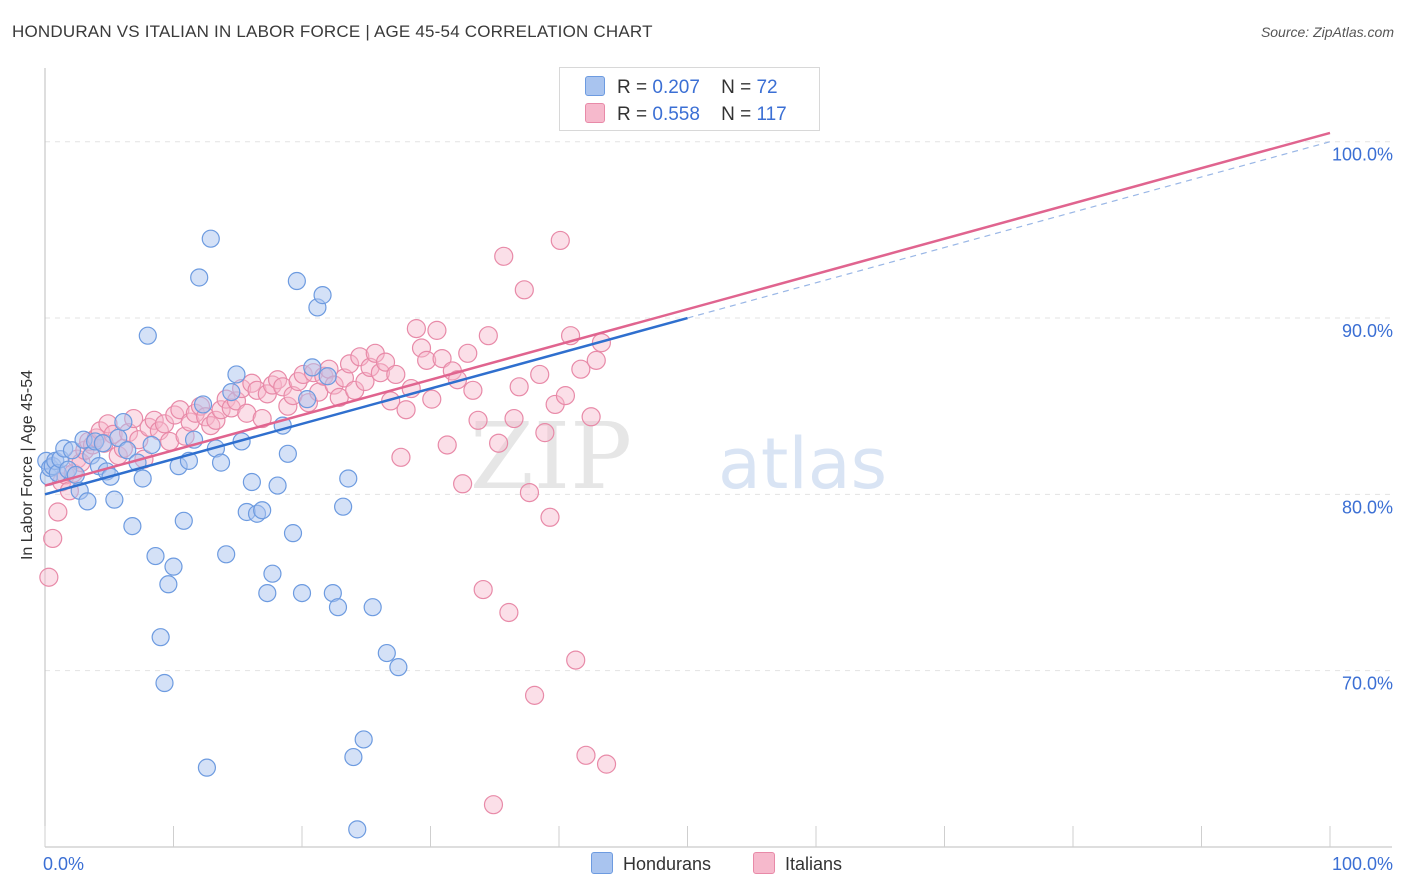 The image size is (1406, 892). Describe the element at coordinates (1327, 32) in the screenshot. I see `source-label: Source: ZipAtlas.com` at that location.